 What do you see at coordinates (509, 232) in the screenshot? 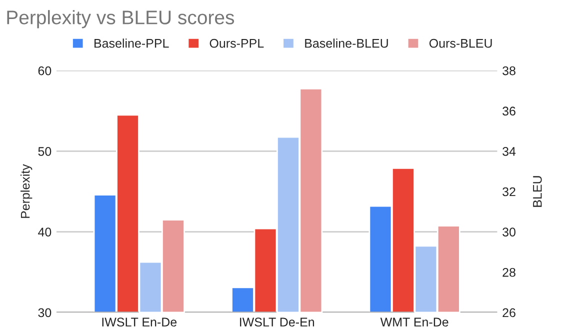
I see `y2-tick-label: 30` at bounding box center [509, 232].